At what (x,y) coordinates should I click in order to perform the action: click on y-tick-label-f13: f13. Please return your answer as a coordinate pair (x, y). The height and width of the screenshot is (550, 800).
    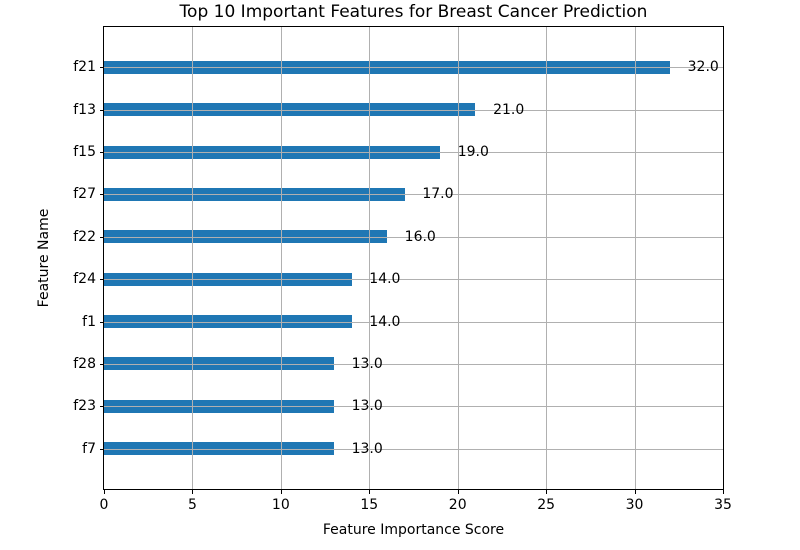
    Looking at the image, I should click on (84, 109).